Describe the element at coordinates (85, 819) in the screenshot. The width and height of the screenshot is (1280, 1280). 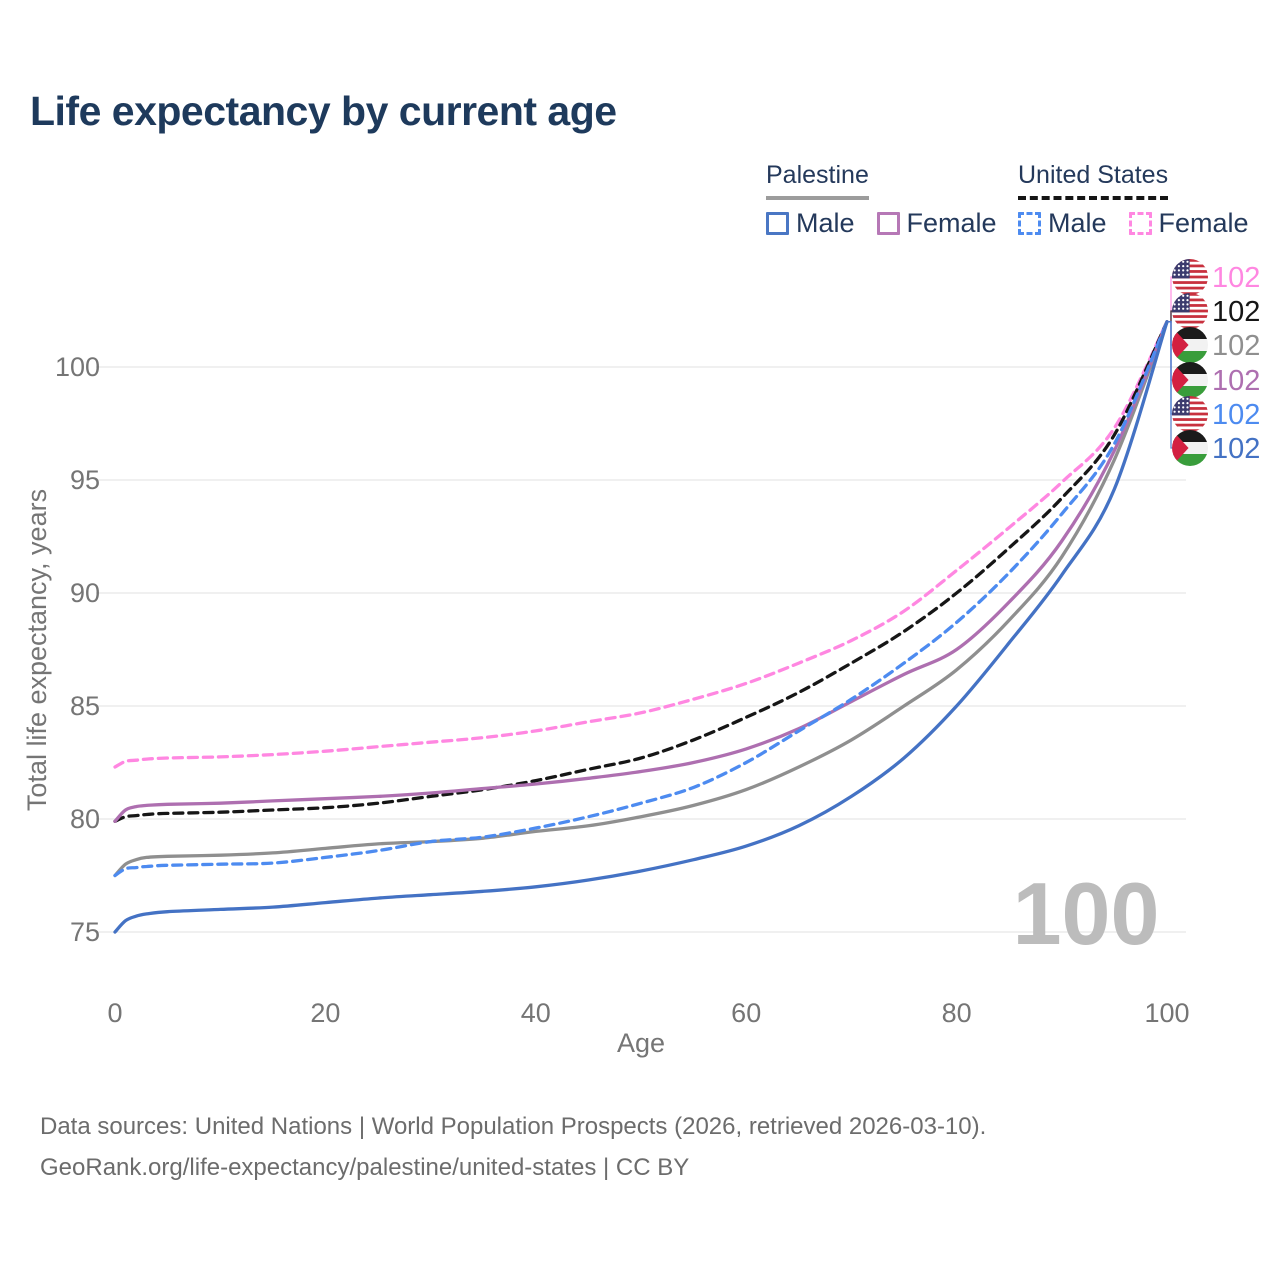
I see `y-tick-label: 80` at that location.